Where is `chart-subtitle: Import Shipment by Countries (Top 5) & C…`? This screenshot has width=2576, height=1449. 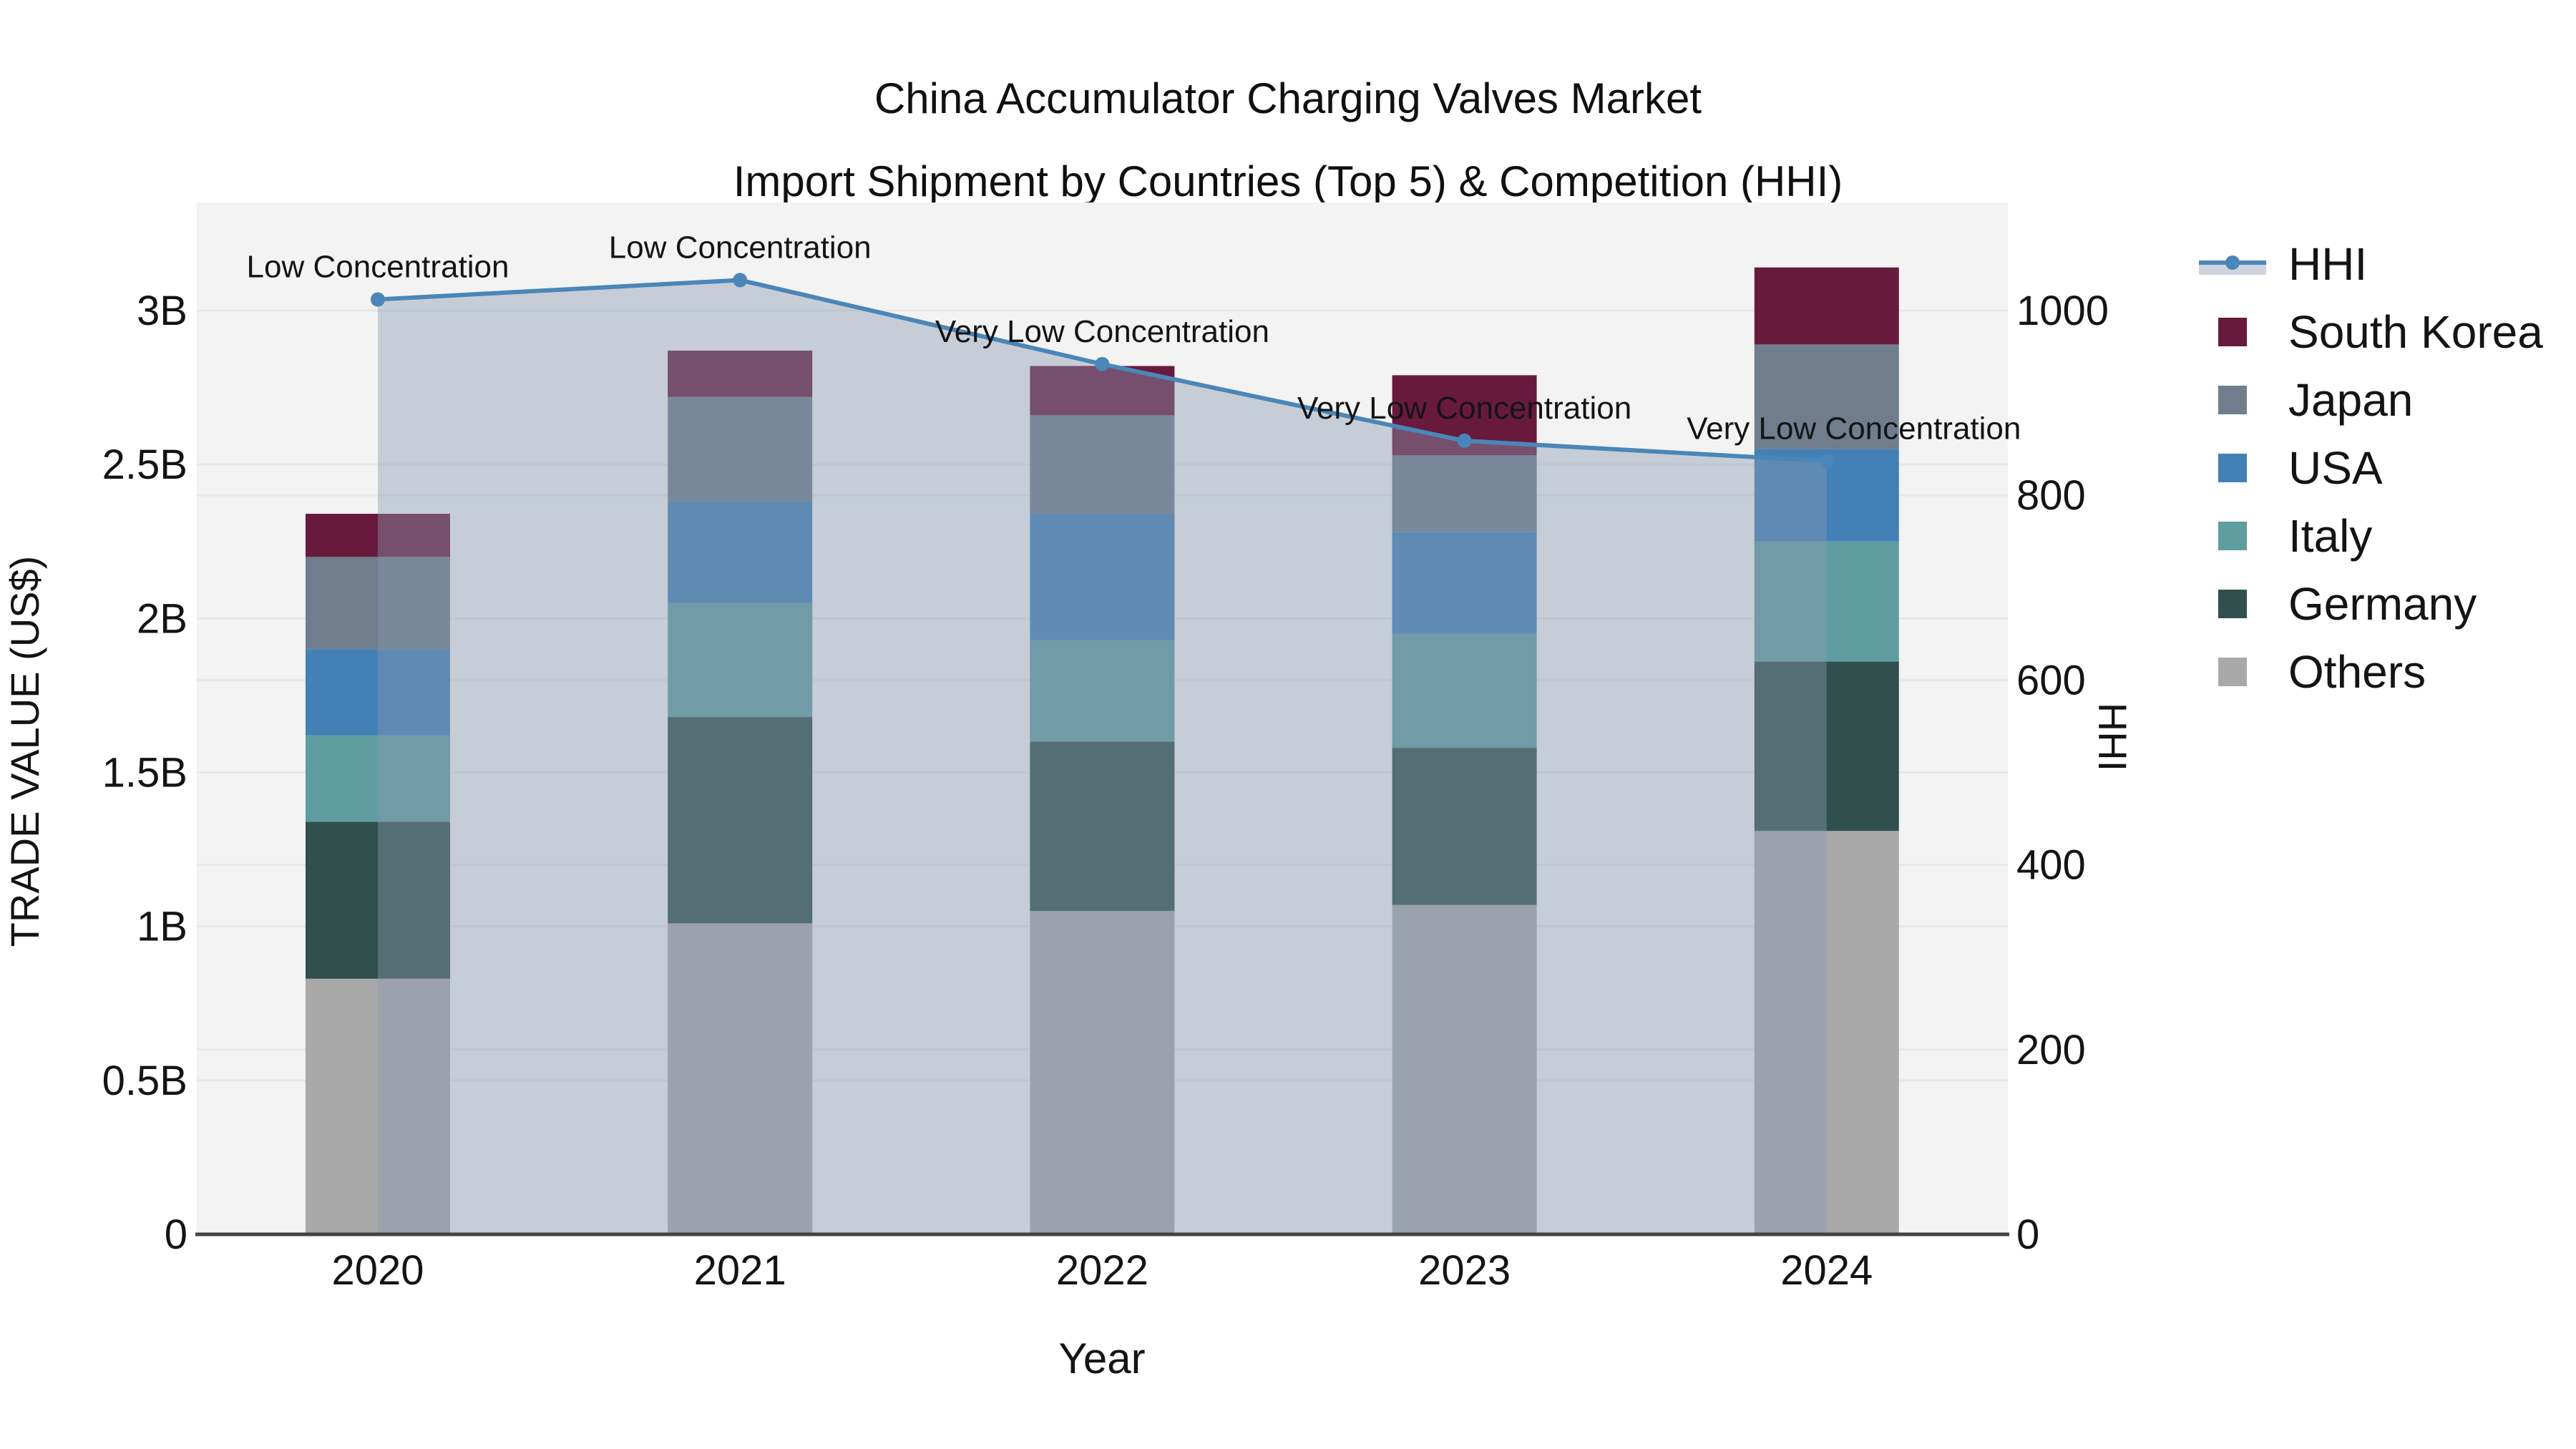
chart-subtitle: Import Shipment by Countries (Top 5) & C… is located at coordinates (1288, 181).